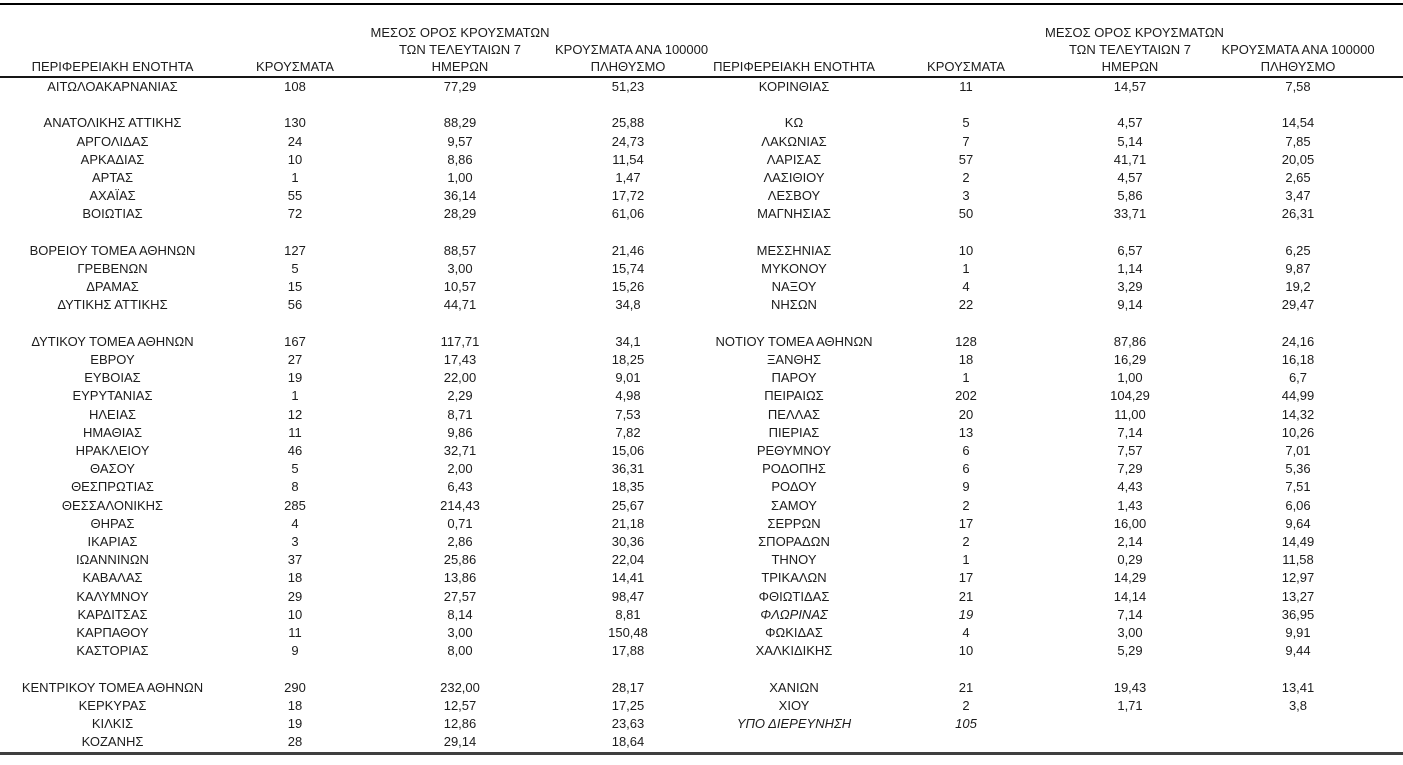  Describe the element at coordinates (794, 432) in the screenshot. I see `right-region-cell: ΠΙΕΡΙΑΣ` at that location.